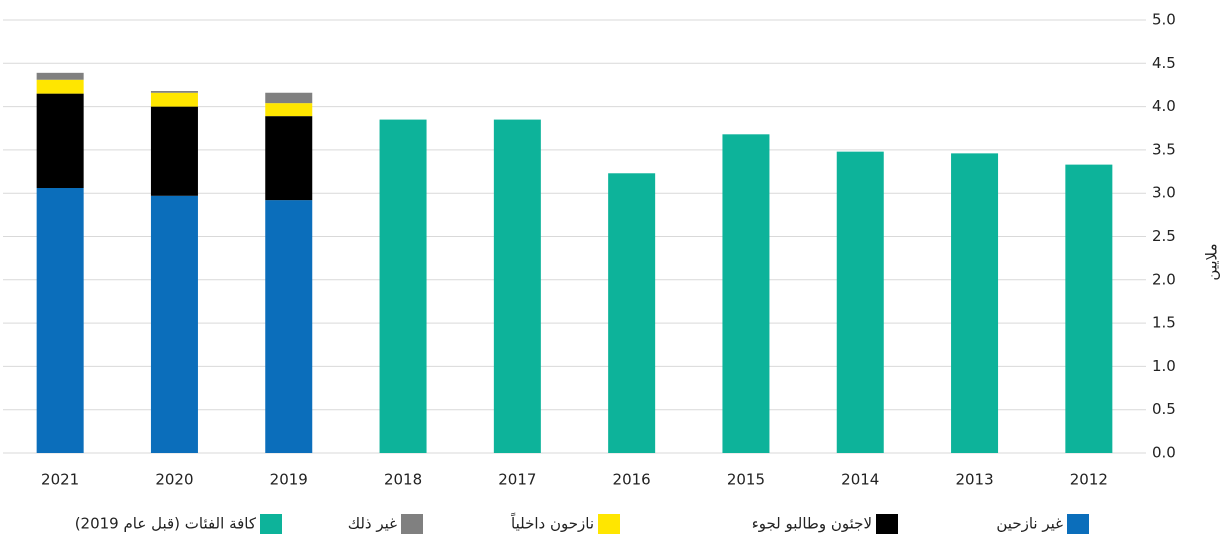 This screenshot has width=1225, height=548. What do you see at coordinates (1029, 524) in the screenshot?
I see `legend-label: غير نازحين` at bounding box center [1029, 524].